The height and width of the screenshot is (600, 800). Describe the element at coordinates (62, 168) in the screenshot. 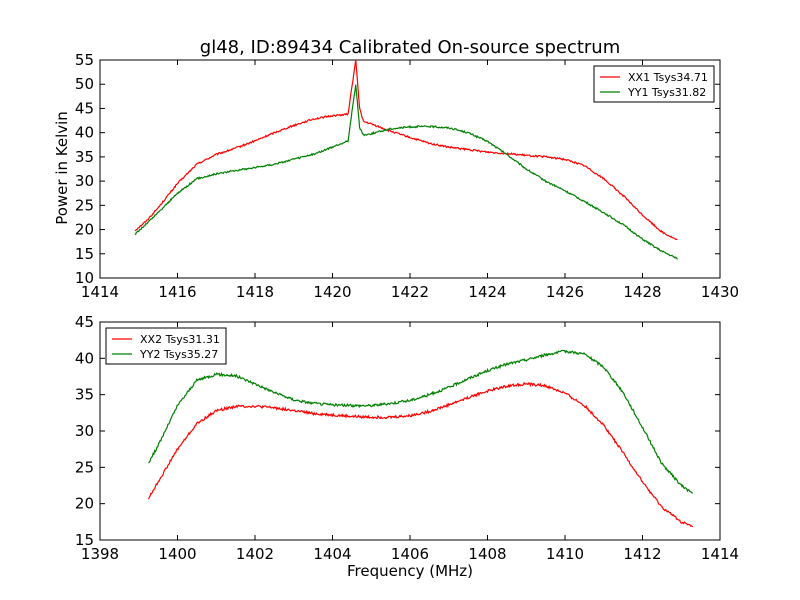

I see `y-axis-label: Power in Kelvin` at that location.